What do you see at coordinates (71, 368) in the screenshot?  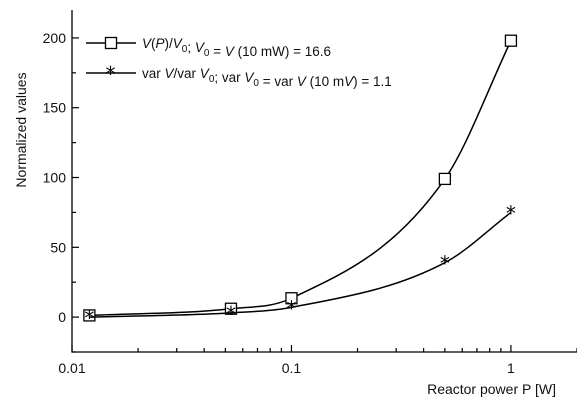 I see `x-tick-label: 0.01` at bounding box center [71, 368].